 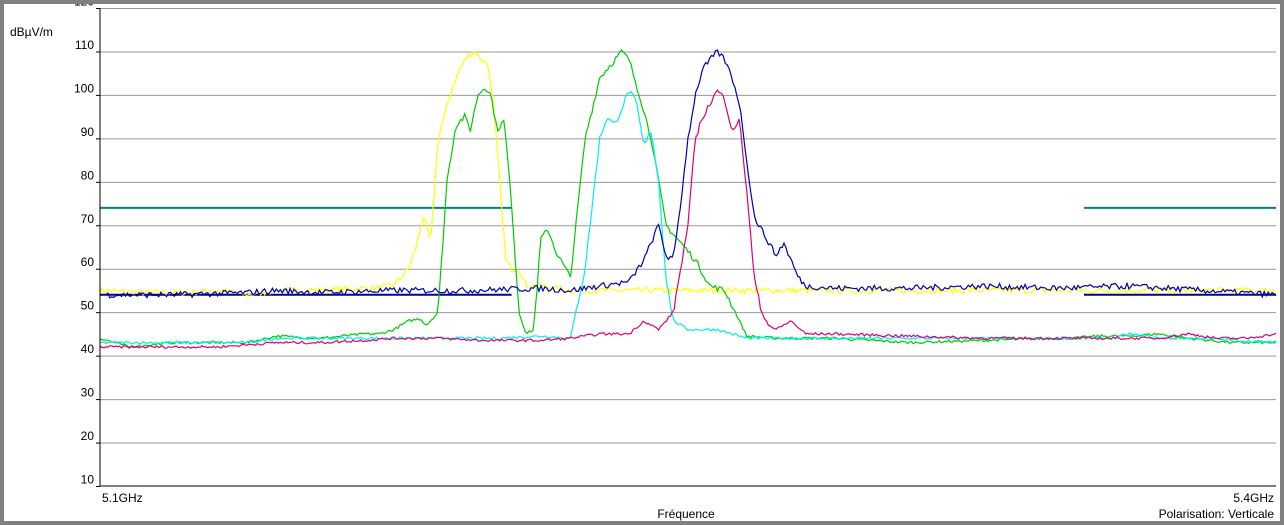 What do you see at coordinates (88, 175) in the screenshot?
I see `y-tick-label: 80` at bounding box center [88, 175].